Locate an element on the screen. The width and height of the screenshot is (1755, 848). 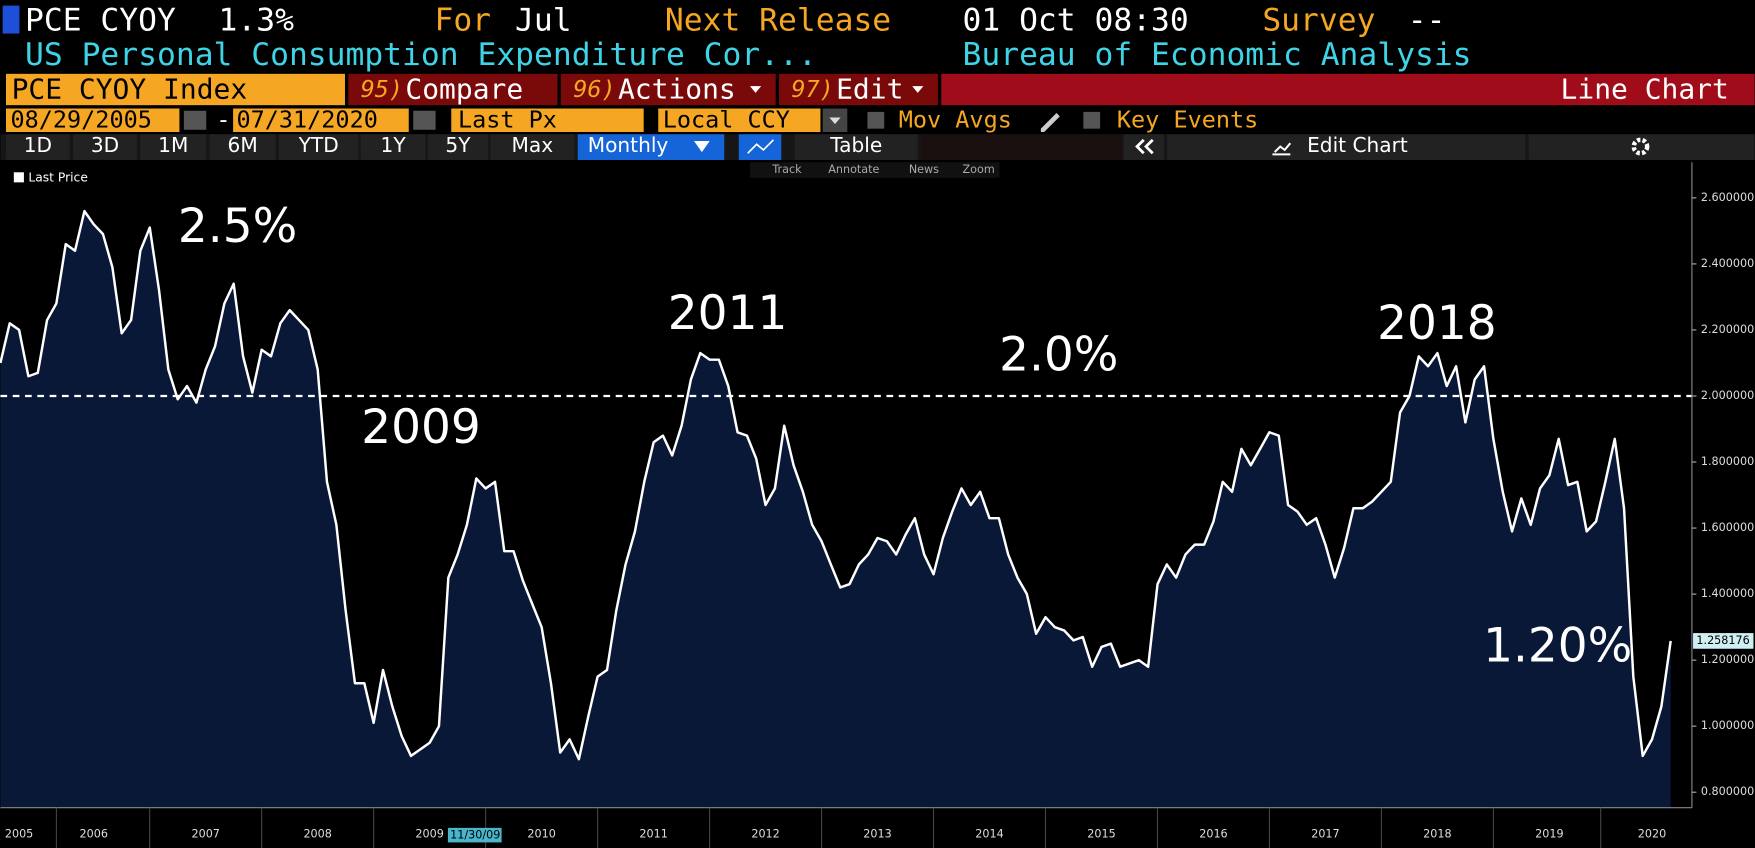
actions-button is located at coordinates (668, 89).